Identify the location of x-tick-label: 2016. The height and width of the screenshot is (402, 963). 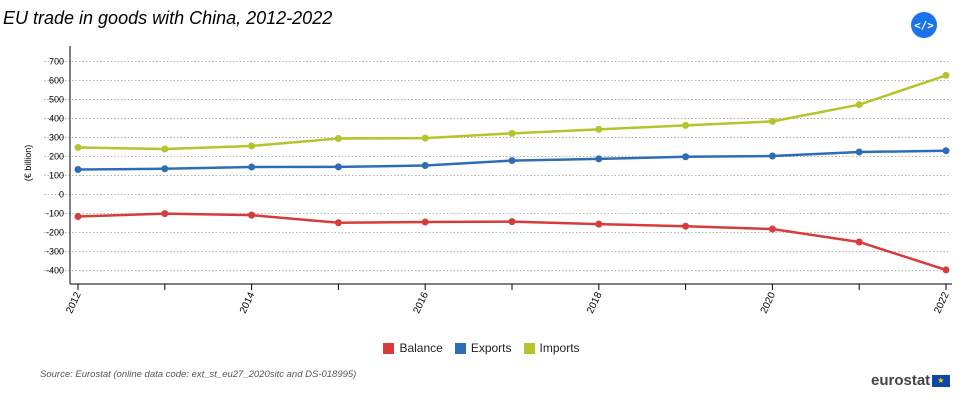
(422, 302).